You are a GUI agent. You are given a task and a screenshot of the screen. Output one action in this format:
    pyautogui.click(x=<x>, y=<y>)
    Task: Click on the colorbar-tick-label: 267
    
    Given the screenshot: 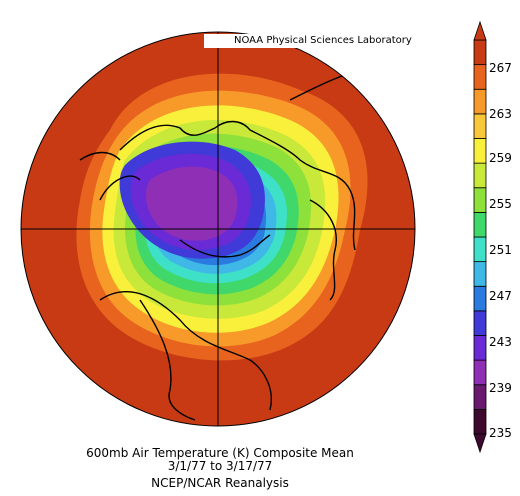 What is the action you would take?
    pyautogui.click(x=500, y=68)
    